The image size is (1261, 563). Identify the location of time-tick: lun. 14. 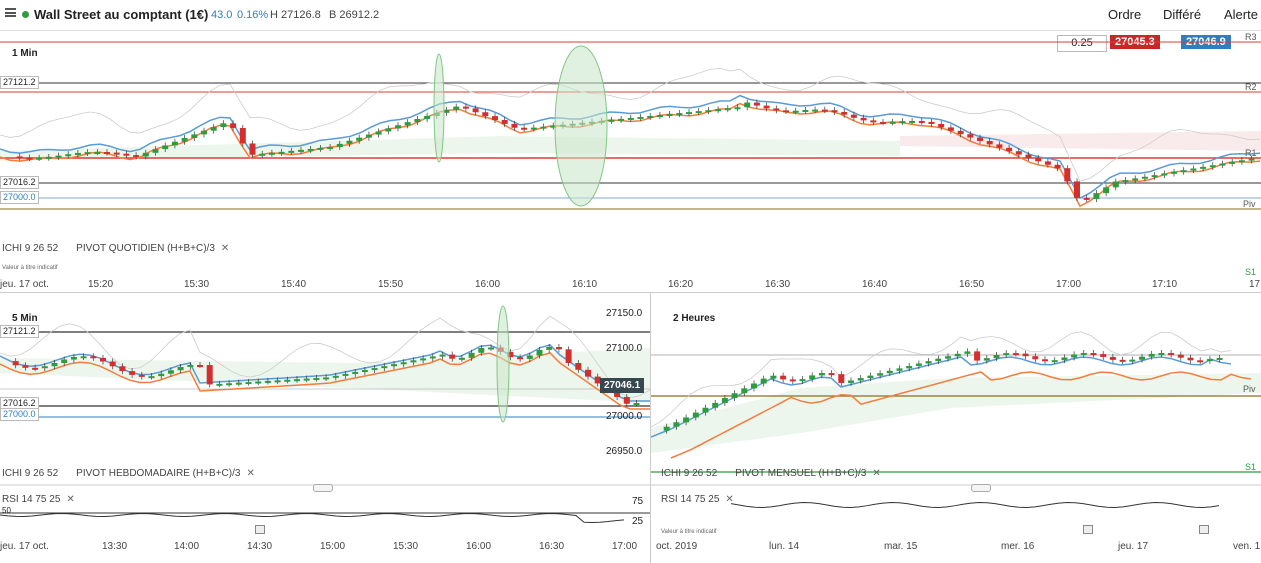
(784, 546).